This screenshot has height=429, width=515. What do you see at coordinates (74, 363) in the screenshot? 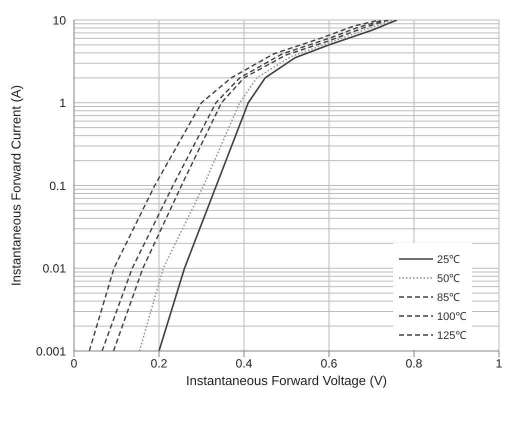
I see `x-tick-label: 0` at bounding box center [74, 363].